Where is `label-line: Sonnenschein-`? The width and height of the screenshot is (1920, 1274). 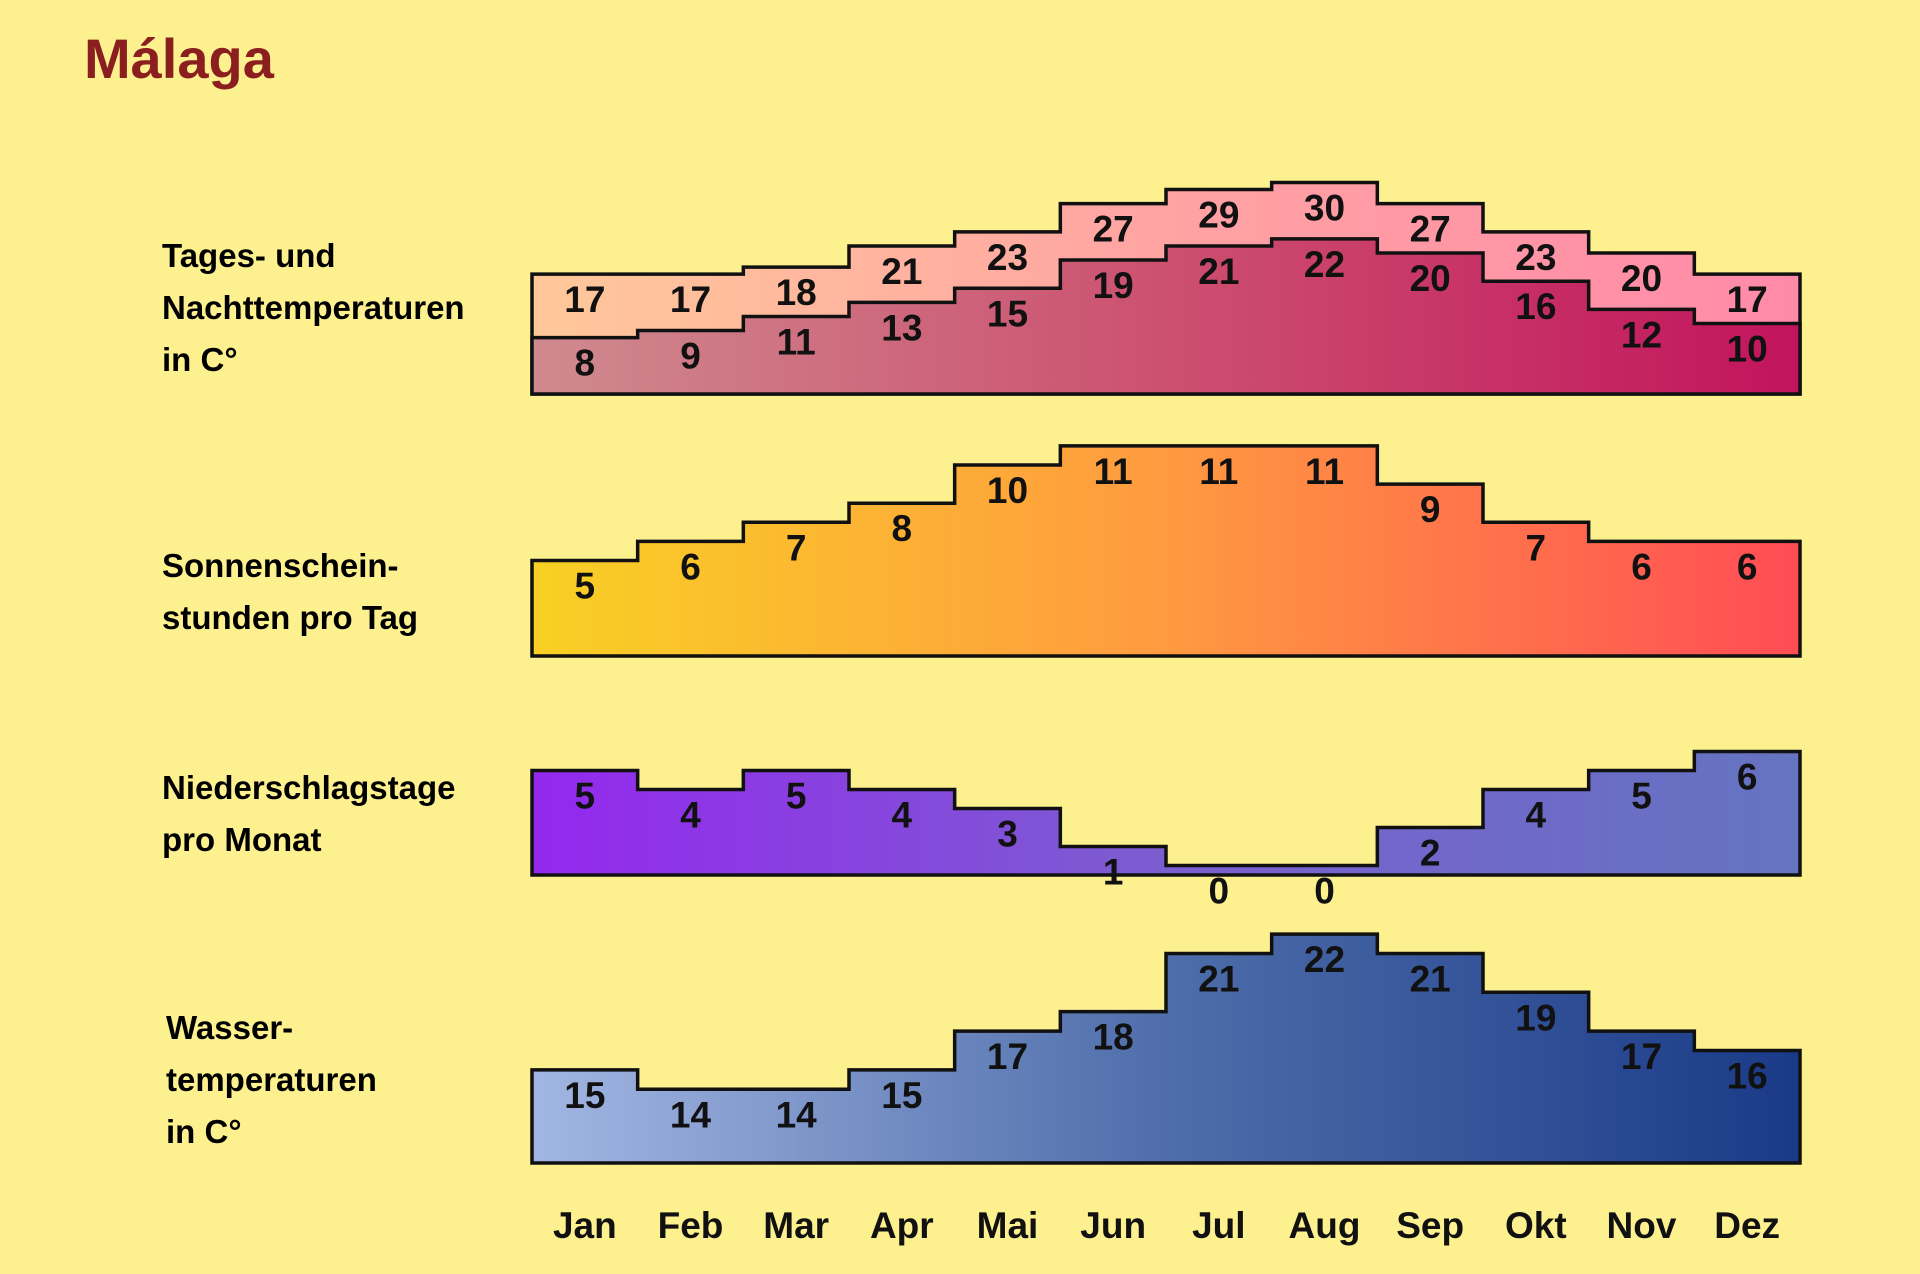 label-line: Sonnenschein- is located at coordinates (280, 565).